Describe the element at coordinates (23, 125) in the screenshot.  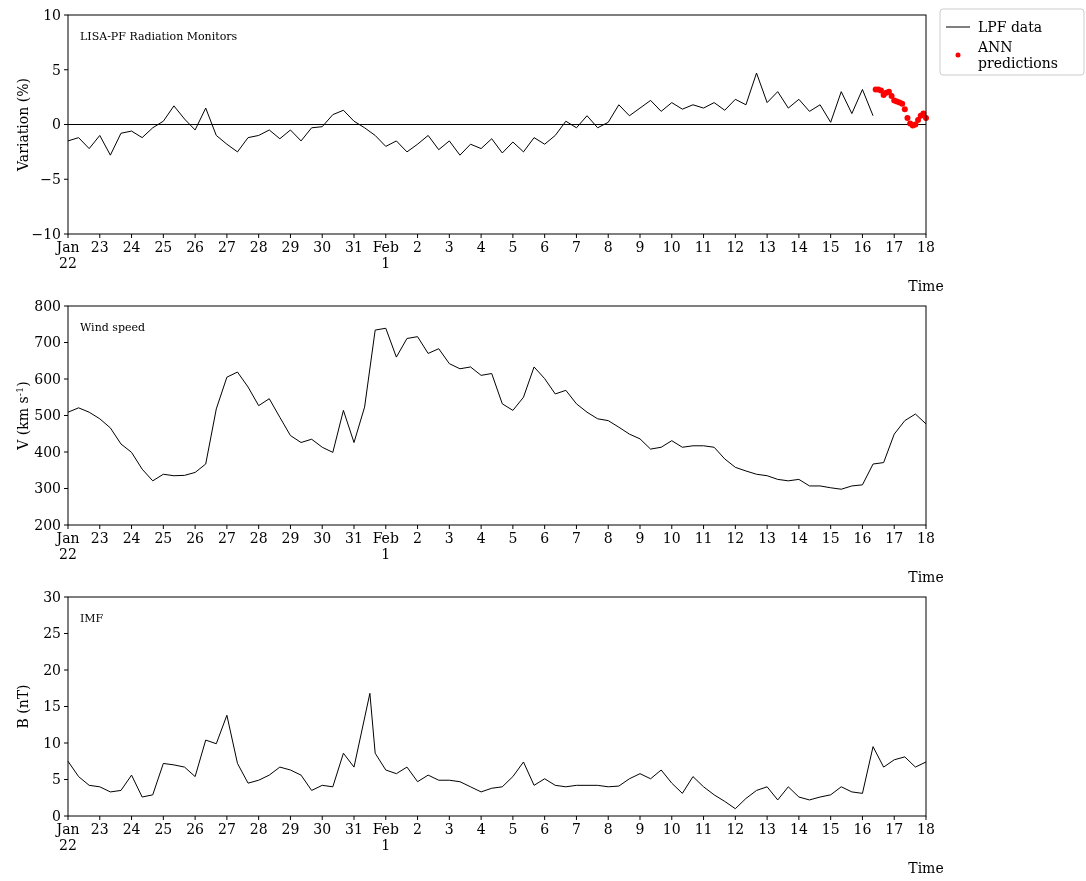
I see `y-axis-title: Variation (%)` at that location.